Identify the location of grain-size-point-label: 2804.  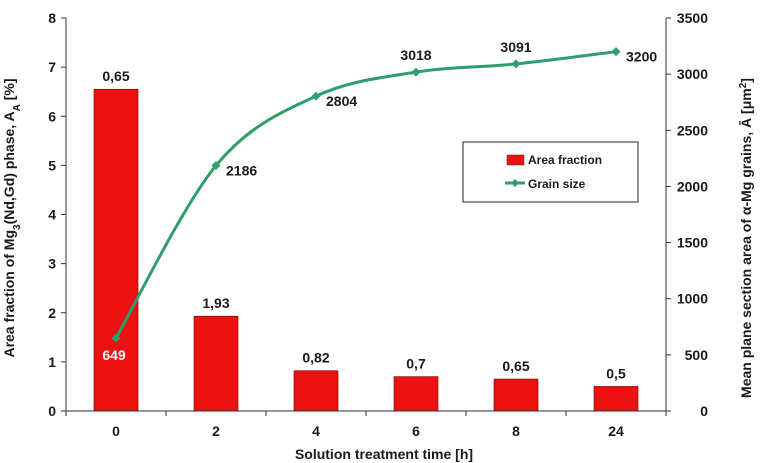
(341, 101).